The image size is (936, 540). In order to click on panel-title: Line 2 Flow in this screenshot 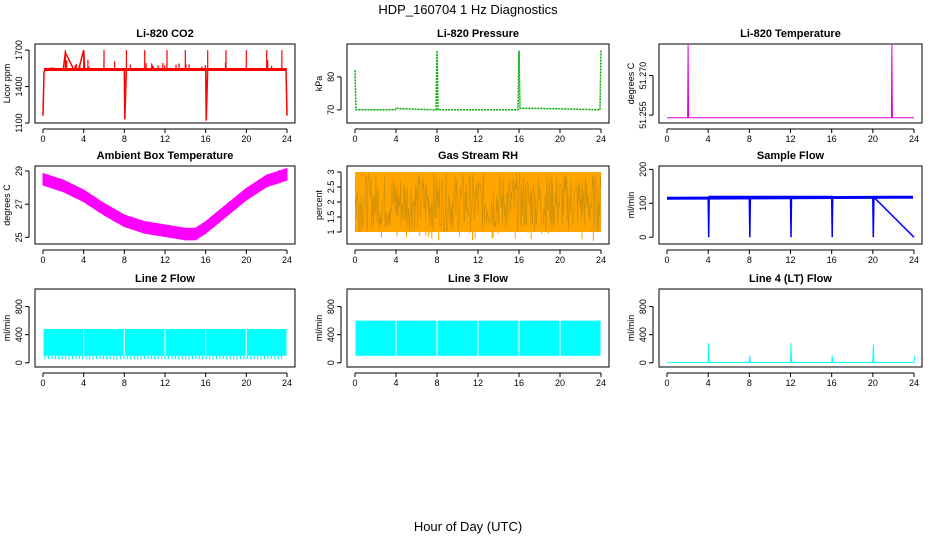, I will do `click(165, 279)`.